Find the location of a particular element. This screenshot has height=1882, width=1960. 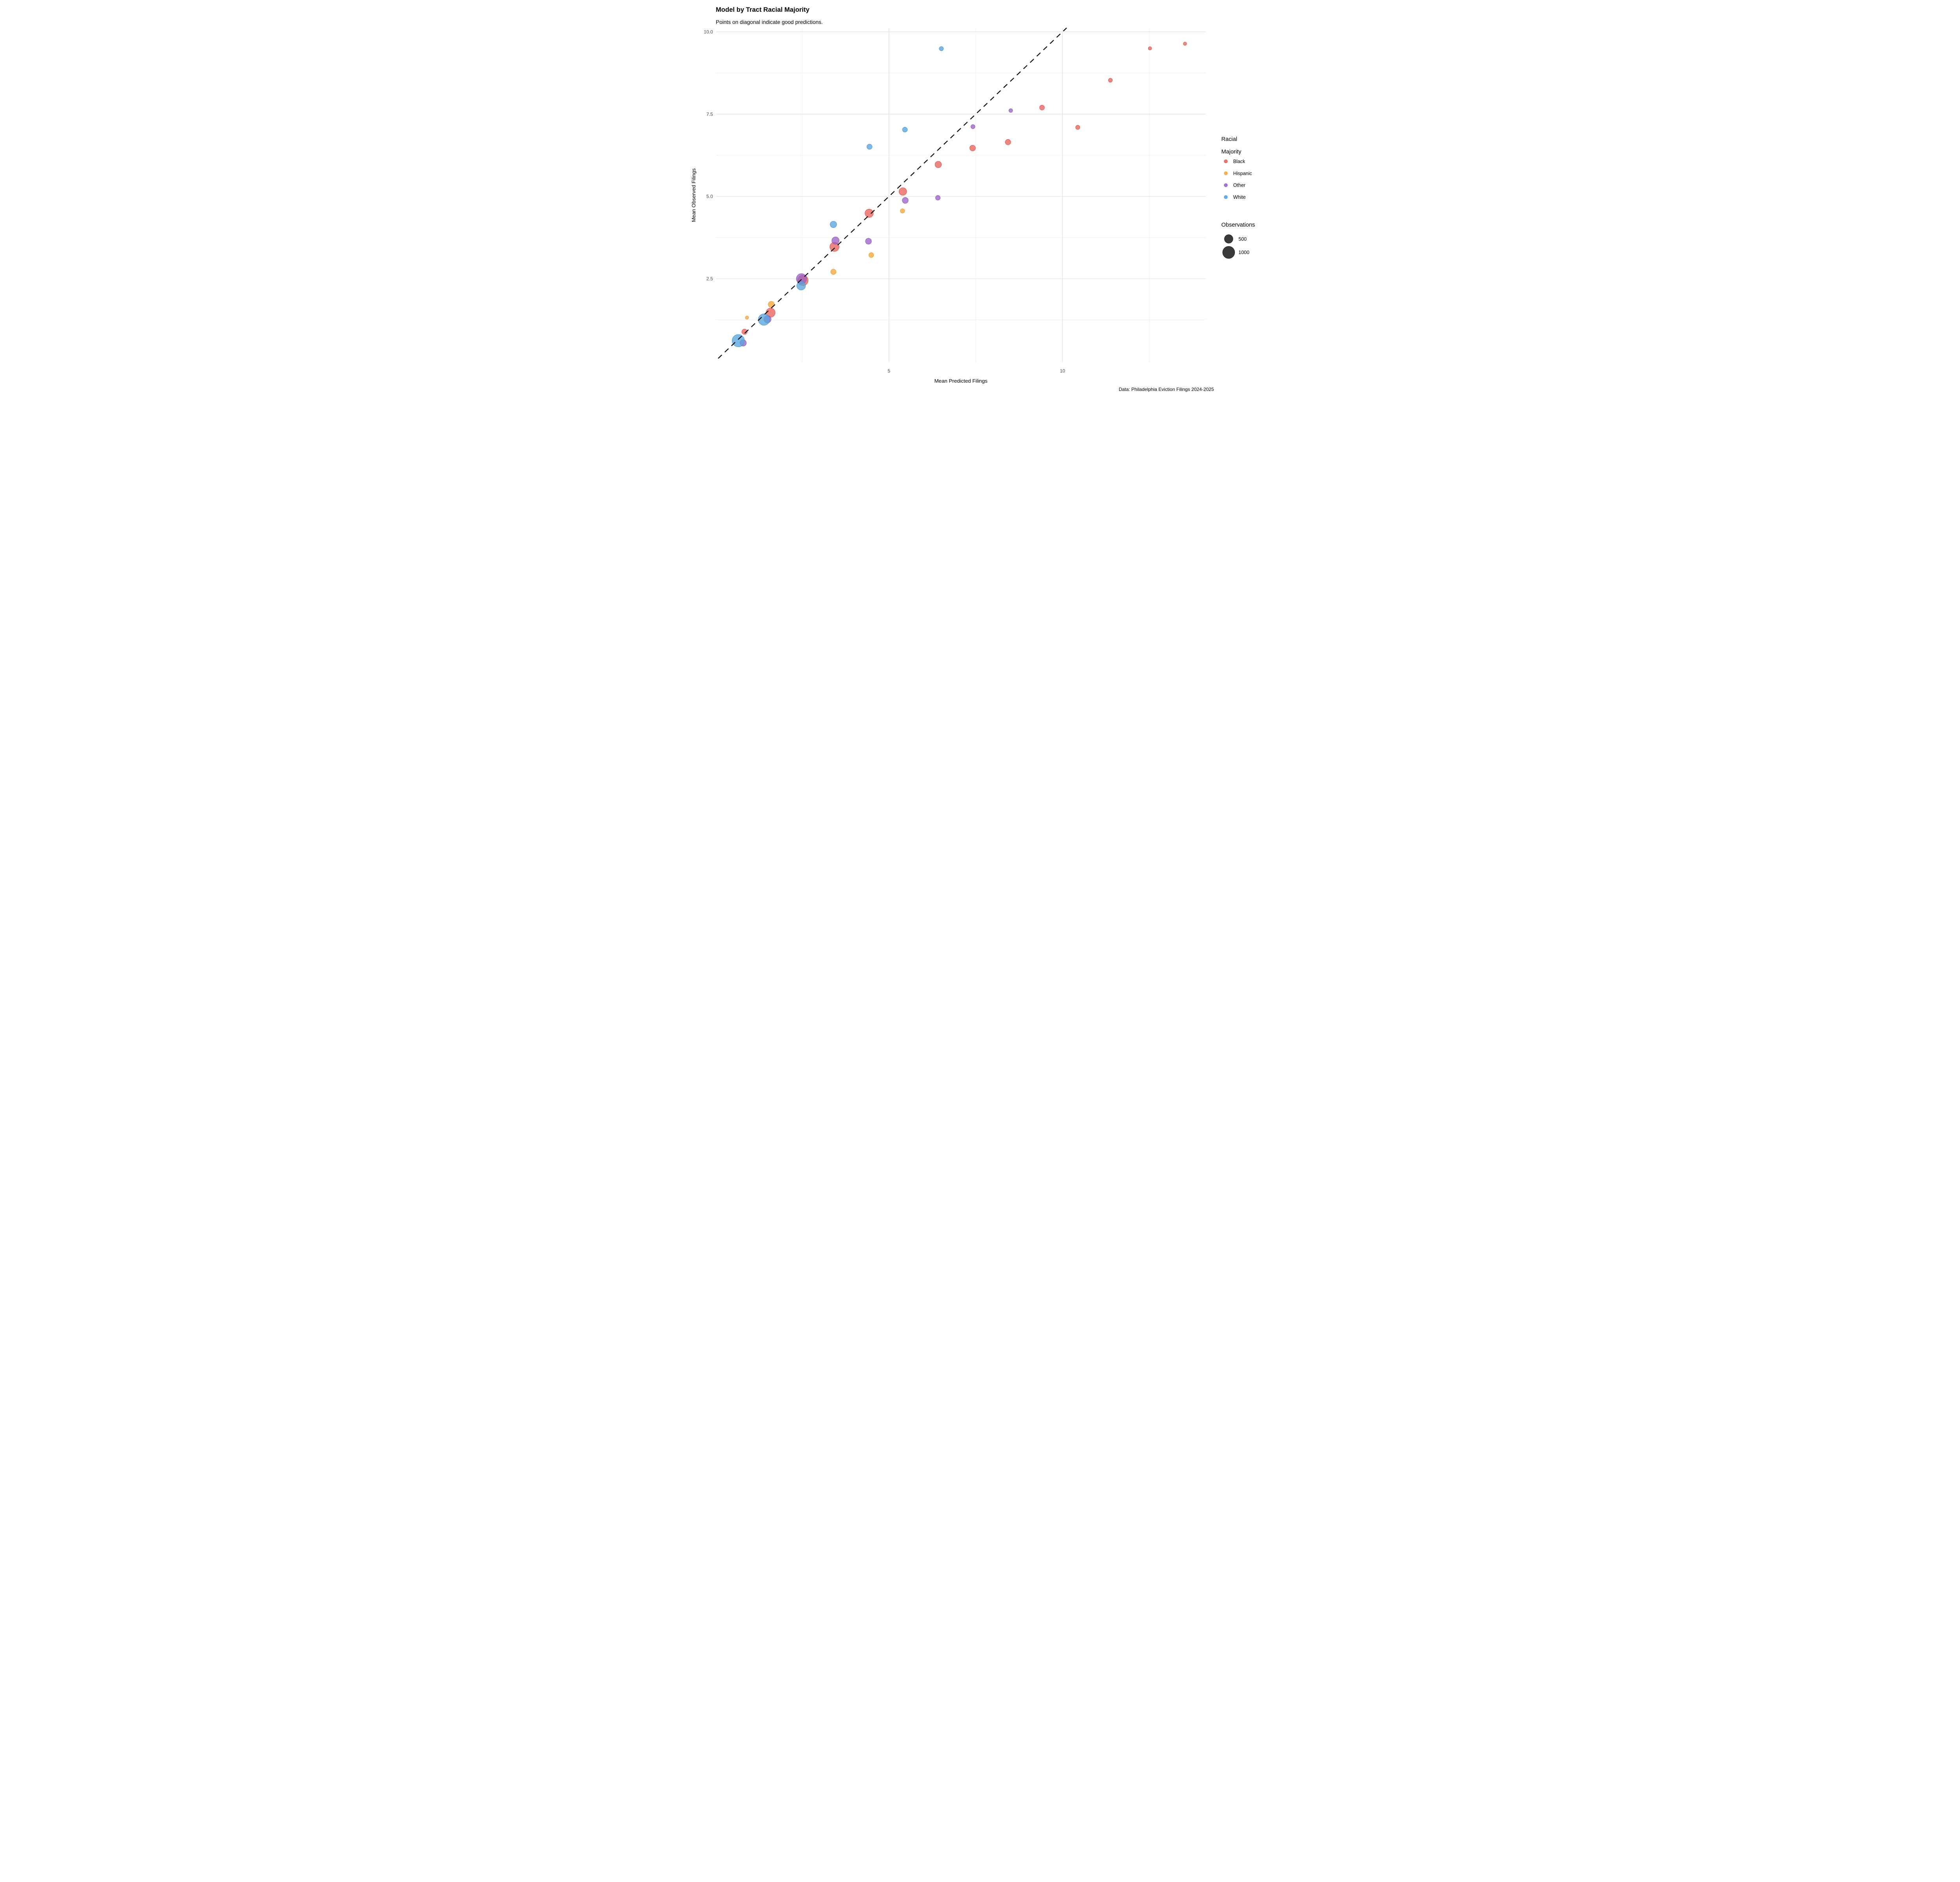

y-tick-label: 10.0 is located at coordinates (708, 32).